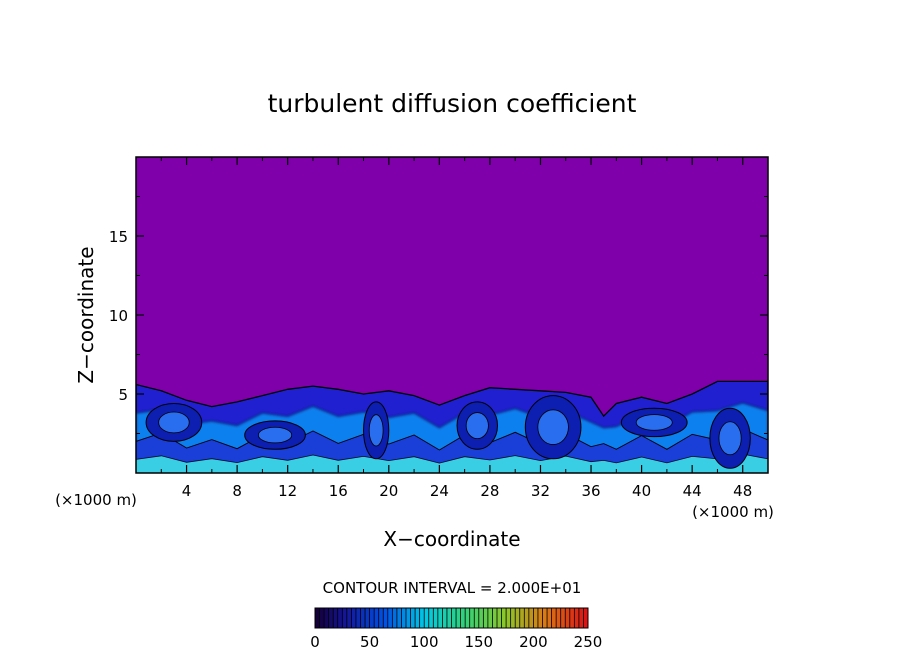 This screenshot has height=654, width=904. What do you see at coordinates (123, 395) in the screenshot?
I see `y-tick-label: 5` at bounding box center [123, 395].